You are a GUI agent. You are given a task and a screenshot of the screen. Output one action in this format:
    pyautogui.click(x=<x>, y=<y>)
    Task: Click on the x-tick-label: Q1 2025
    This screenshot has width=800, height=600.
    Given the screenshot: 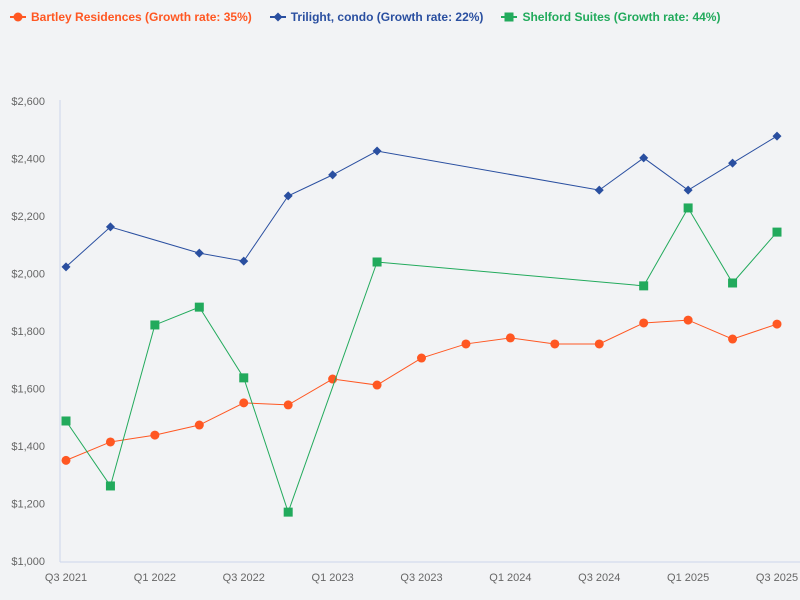 What is the action you would take?
    pyautogui.click(x=688, y=578)
    